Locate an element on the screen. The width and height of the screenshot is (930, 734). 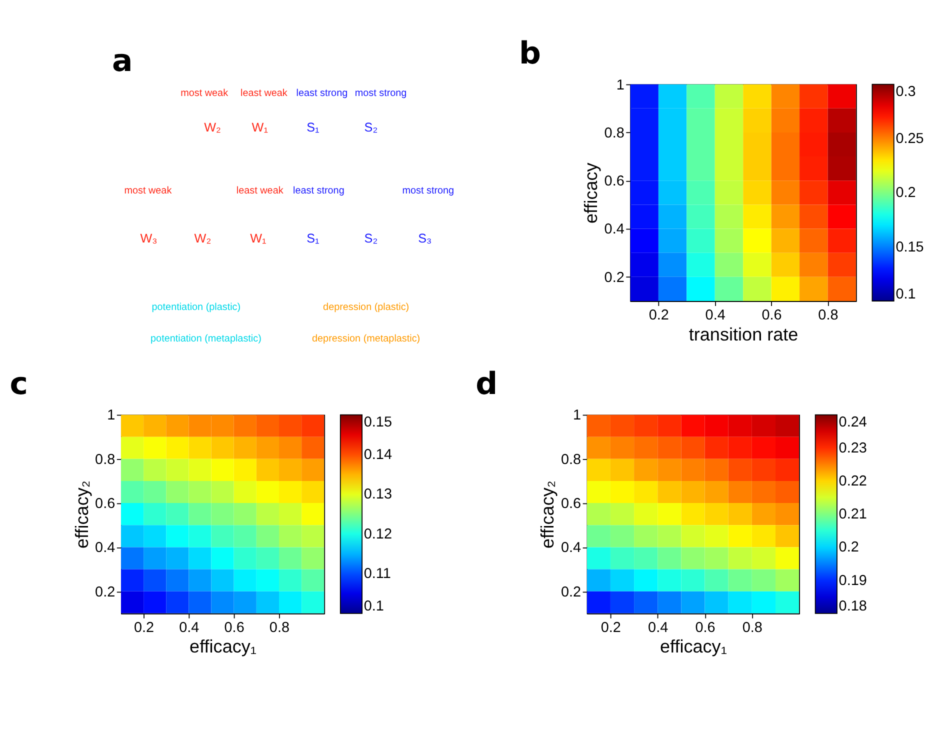
color-bar-label: 0.23 is located at coordinates (852, 448).